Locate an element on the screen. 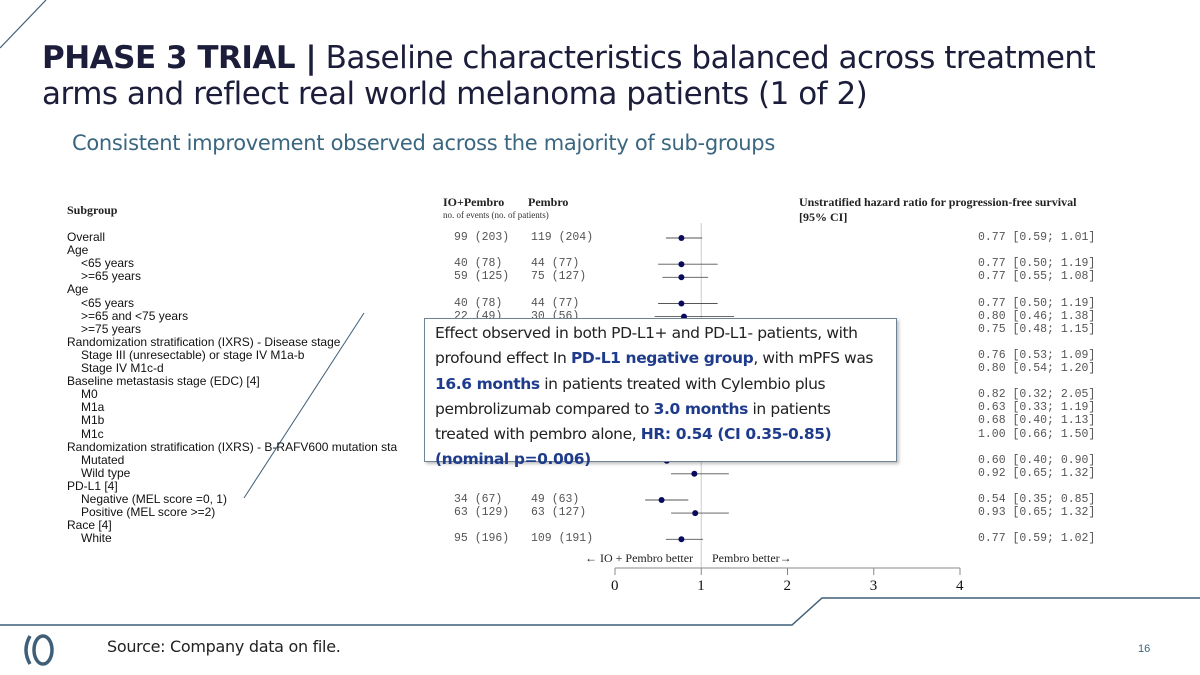 This screenshot has width=1200, height=675. subgroup-label: Wild type is located at coordinates (106, 472).